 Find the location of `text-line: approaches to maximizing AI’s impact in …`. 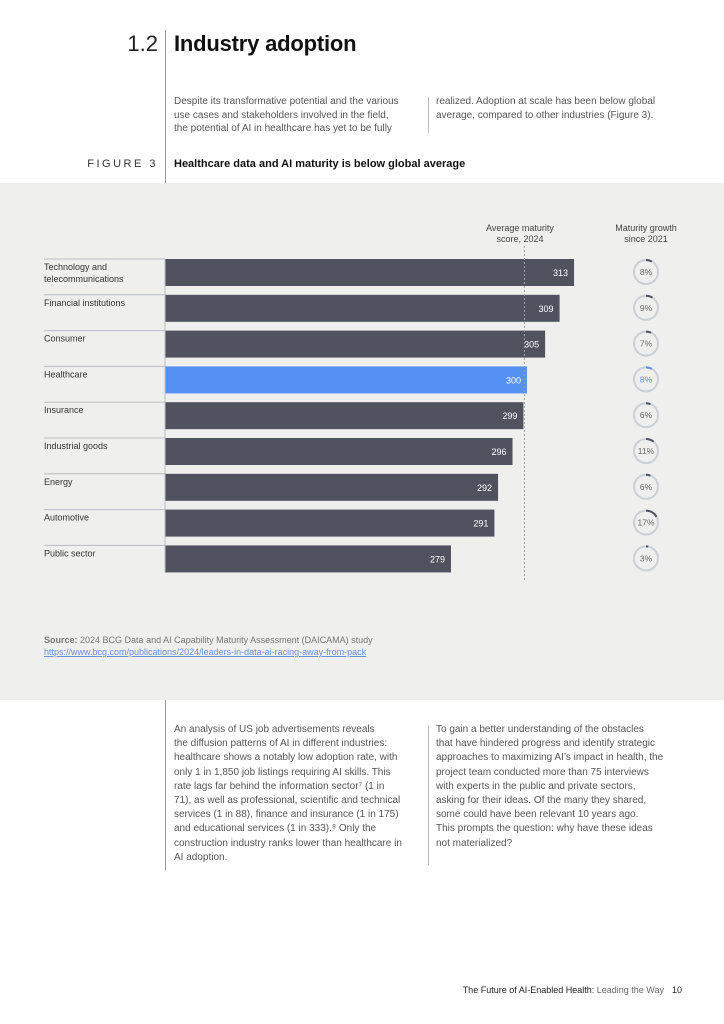

text-line: approaches to maximizing AI’s impact in … is located at coordinates (550, 758).